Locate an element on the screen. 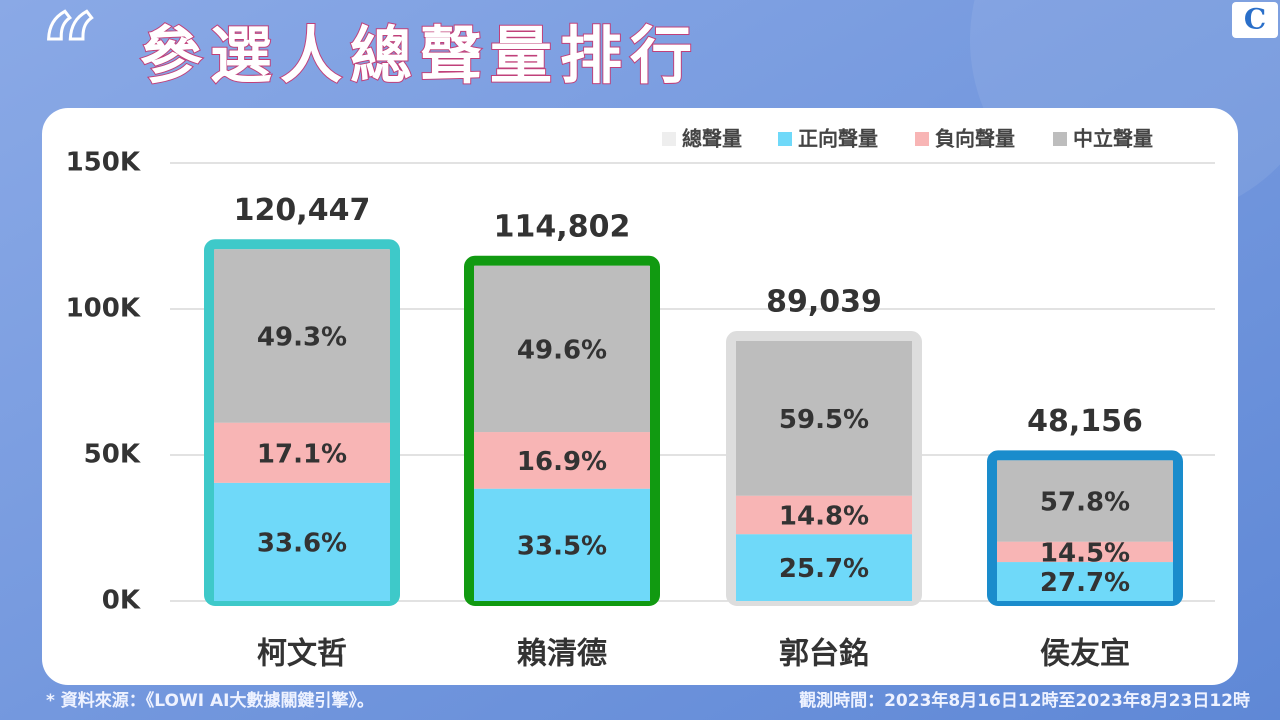 The height and width of the screenshot is (724, 1280). segment-label: 27.7% is located at coordinates (1085, 583).